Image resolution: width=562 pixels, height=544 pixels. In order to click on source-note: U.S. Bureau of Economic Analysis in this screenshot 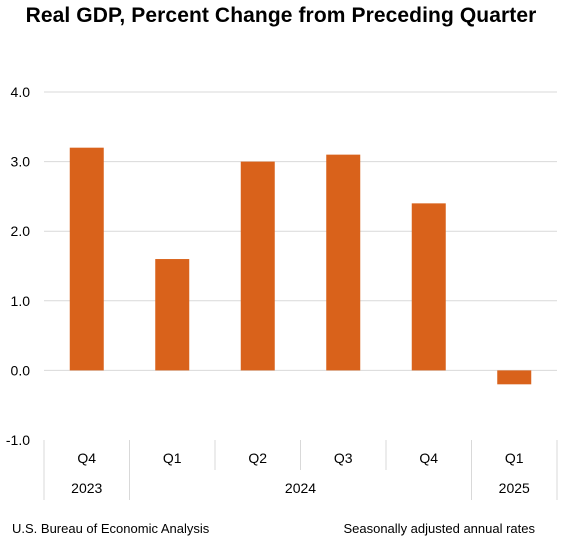, I will do `click(111, 528)`.